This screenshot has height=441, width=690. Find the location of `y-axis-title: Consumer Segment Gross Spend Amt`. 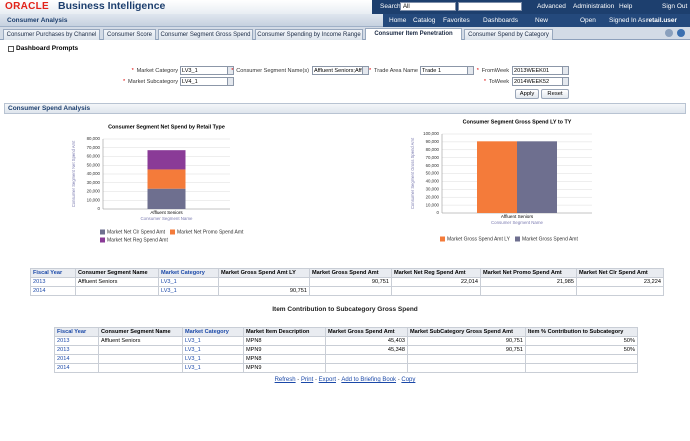

y-axis-title: Consumer Segment Gross Spend Amt is located at coordinates (412, 173).